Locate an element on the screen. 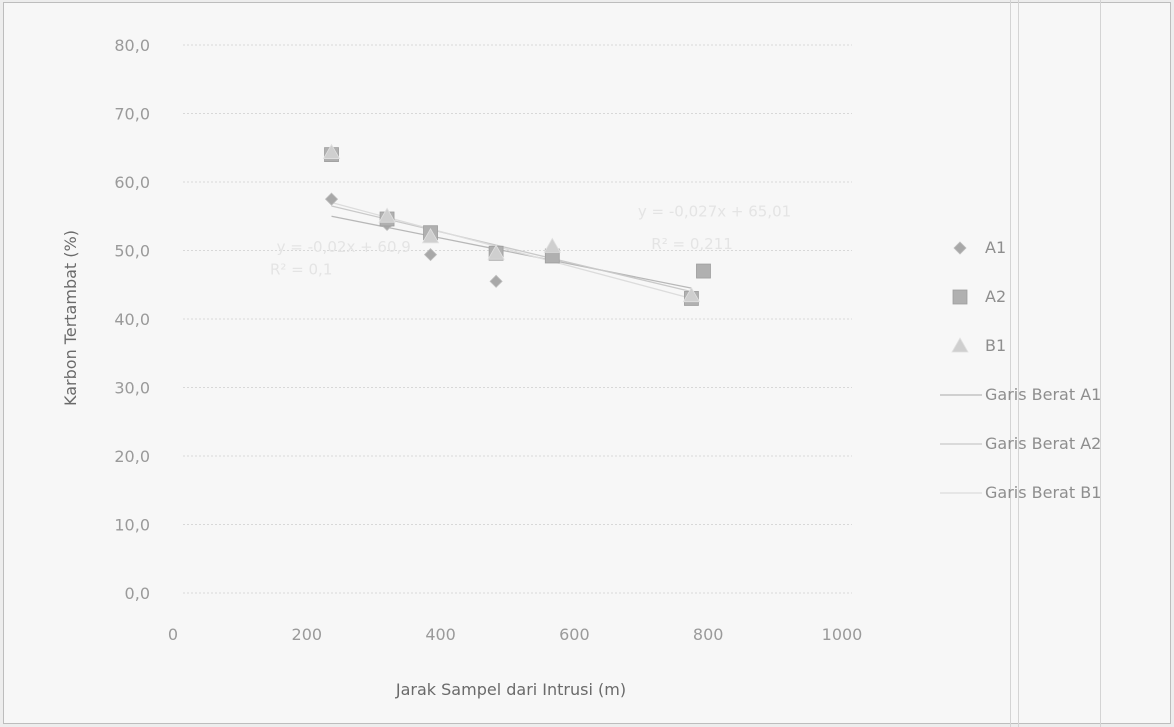 This screenshot has width=1174, height=727. x-tick-labels: 0 200 400 600 800 1000 is located at coordinates (515, 634).